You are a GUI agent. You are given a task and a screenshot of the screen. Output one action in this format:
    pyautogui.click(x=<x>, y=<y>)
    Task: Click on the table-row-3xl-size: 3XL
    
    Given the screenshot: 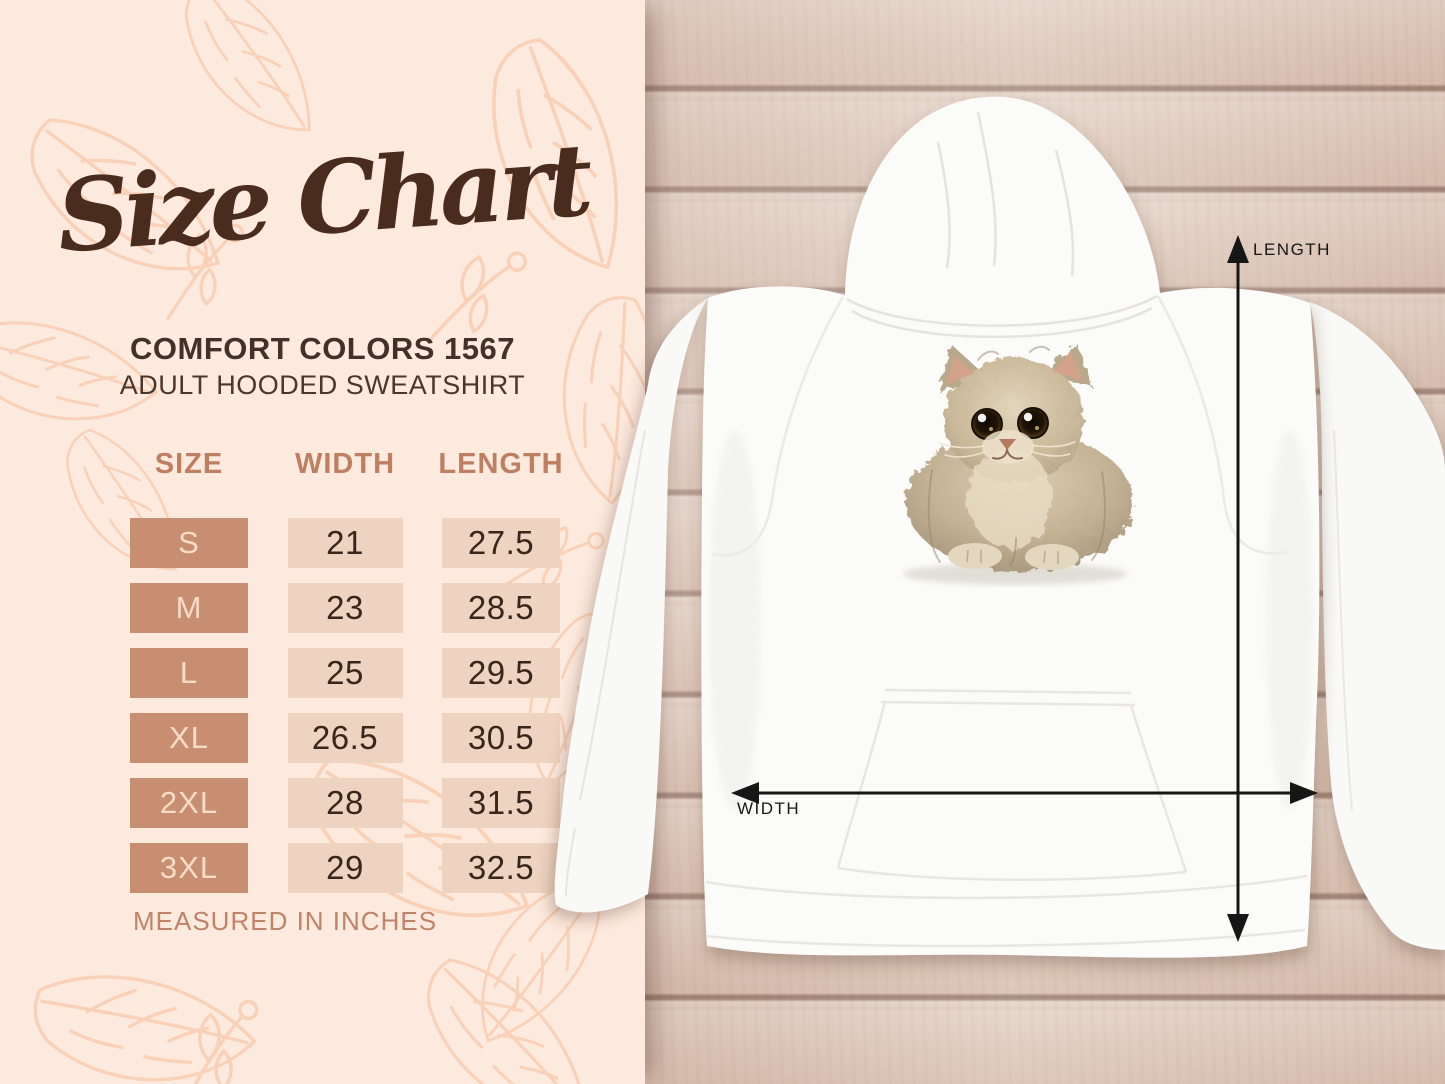 What is the action you would take?
    pyautogui.click(x=189, y=868)
    